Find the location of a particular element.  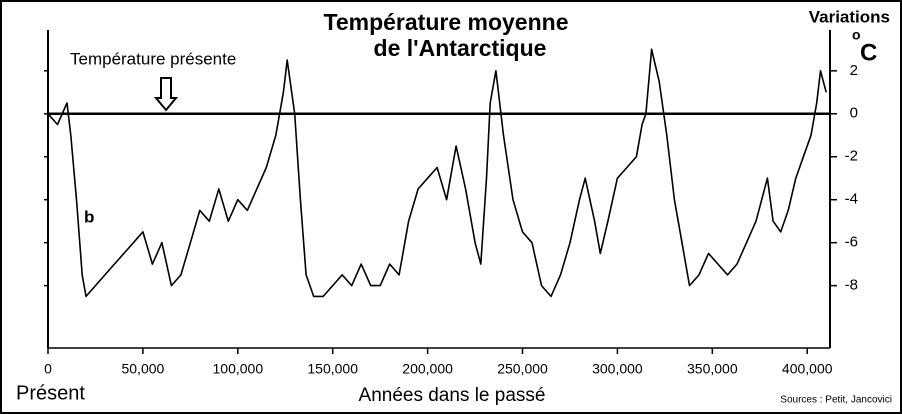

x-tick-label: 200,000 is located at coordinates (427, 369).